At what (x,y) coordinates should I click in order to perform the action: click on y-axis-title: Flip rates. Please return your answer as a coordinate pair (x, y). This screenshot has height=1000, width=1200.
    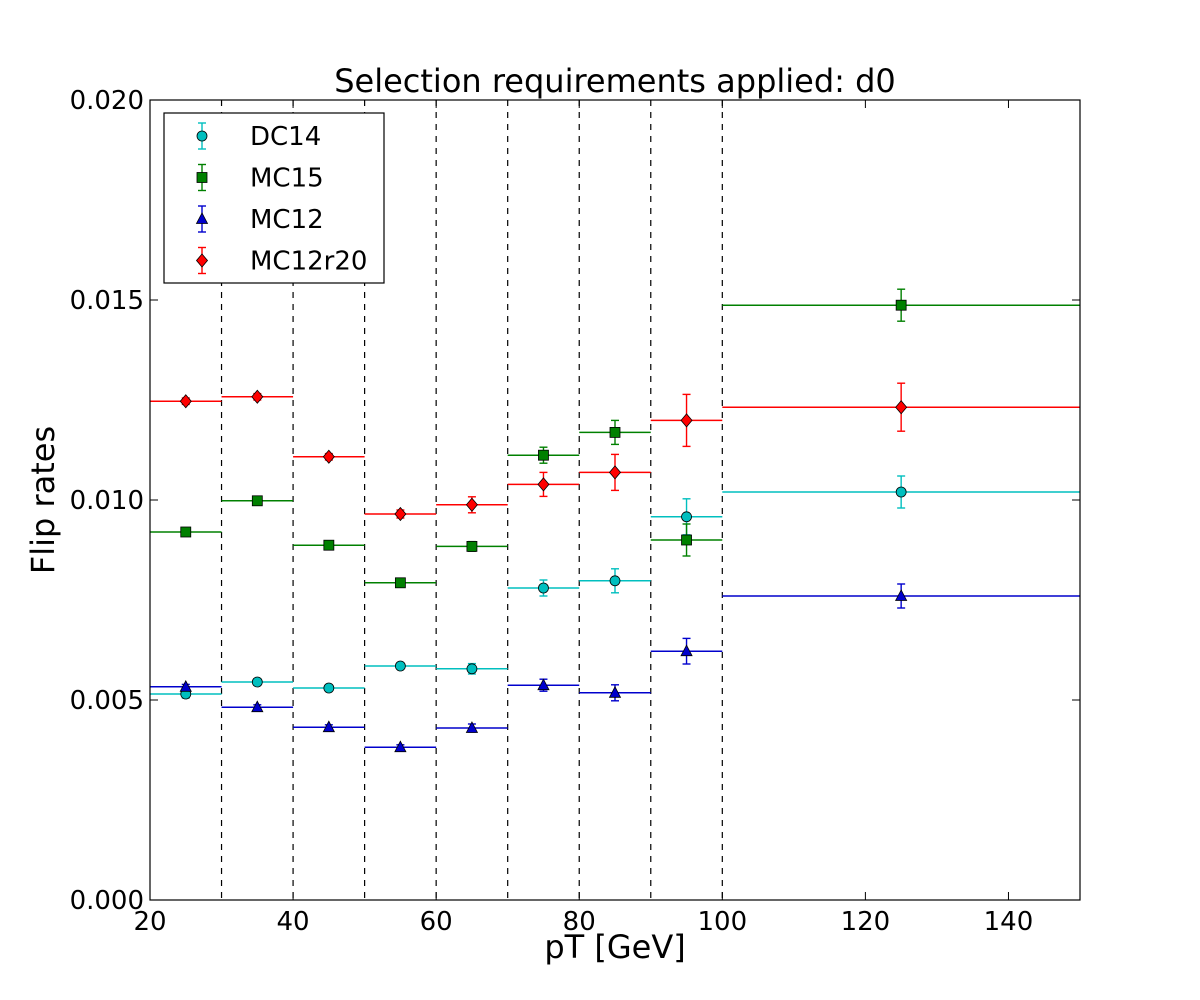
    Looking at the image, I should click on (43, 500).